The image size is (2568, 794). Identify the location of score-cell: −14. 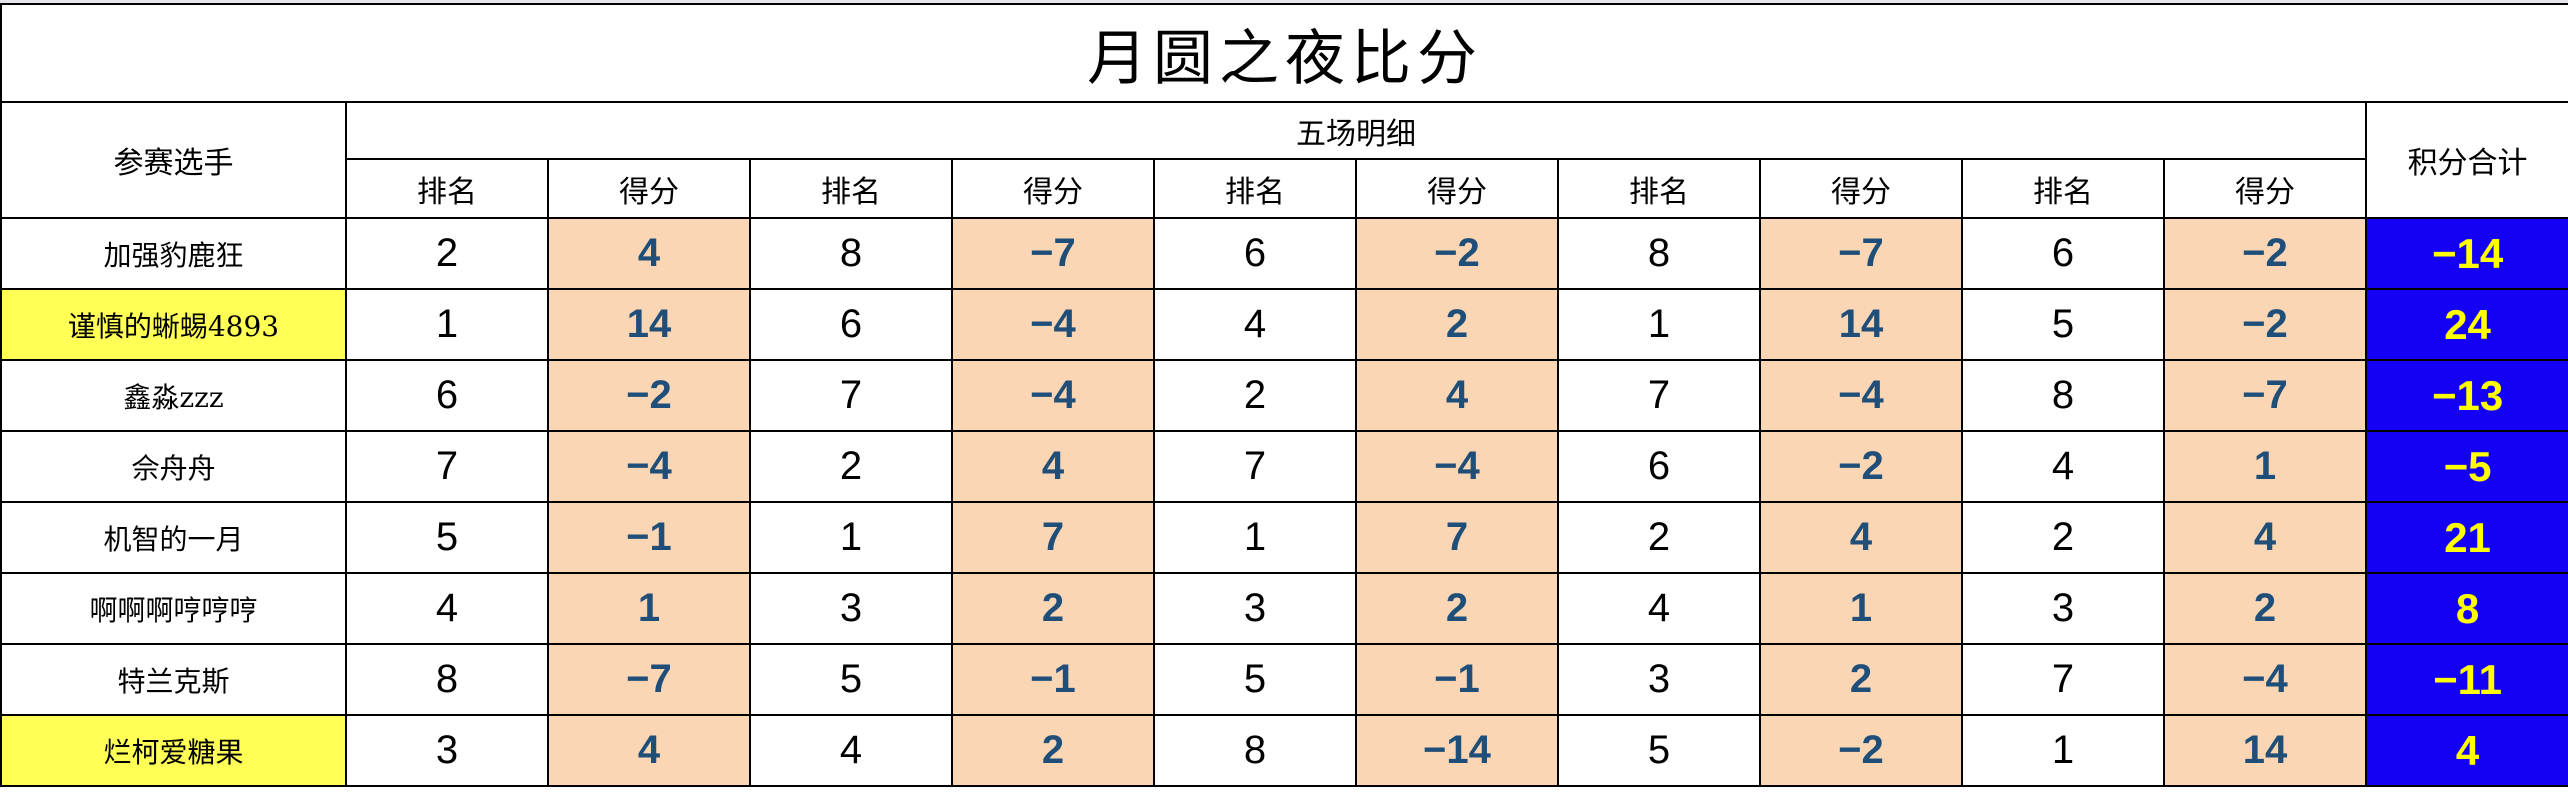
(1457, 750).